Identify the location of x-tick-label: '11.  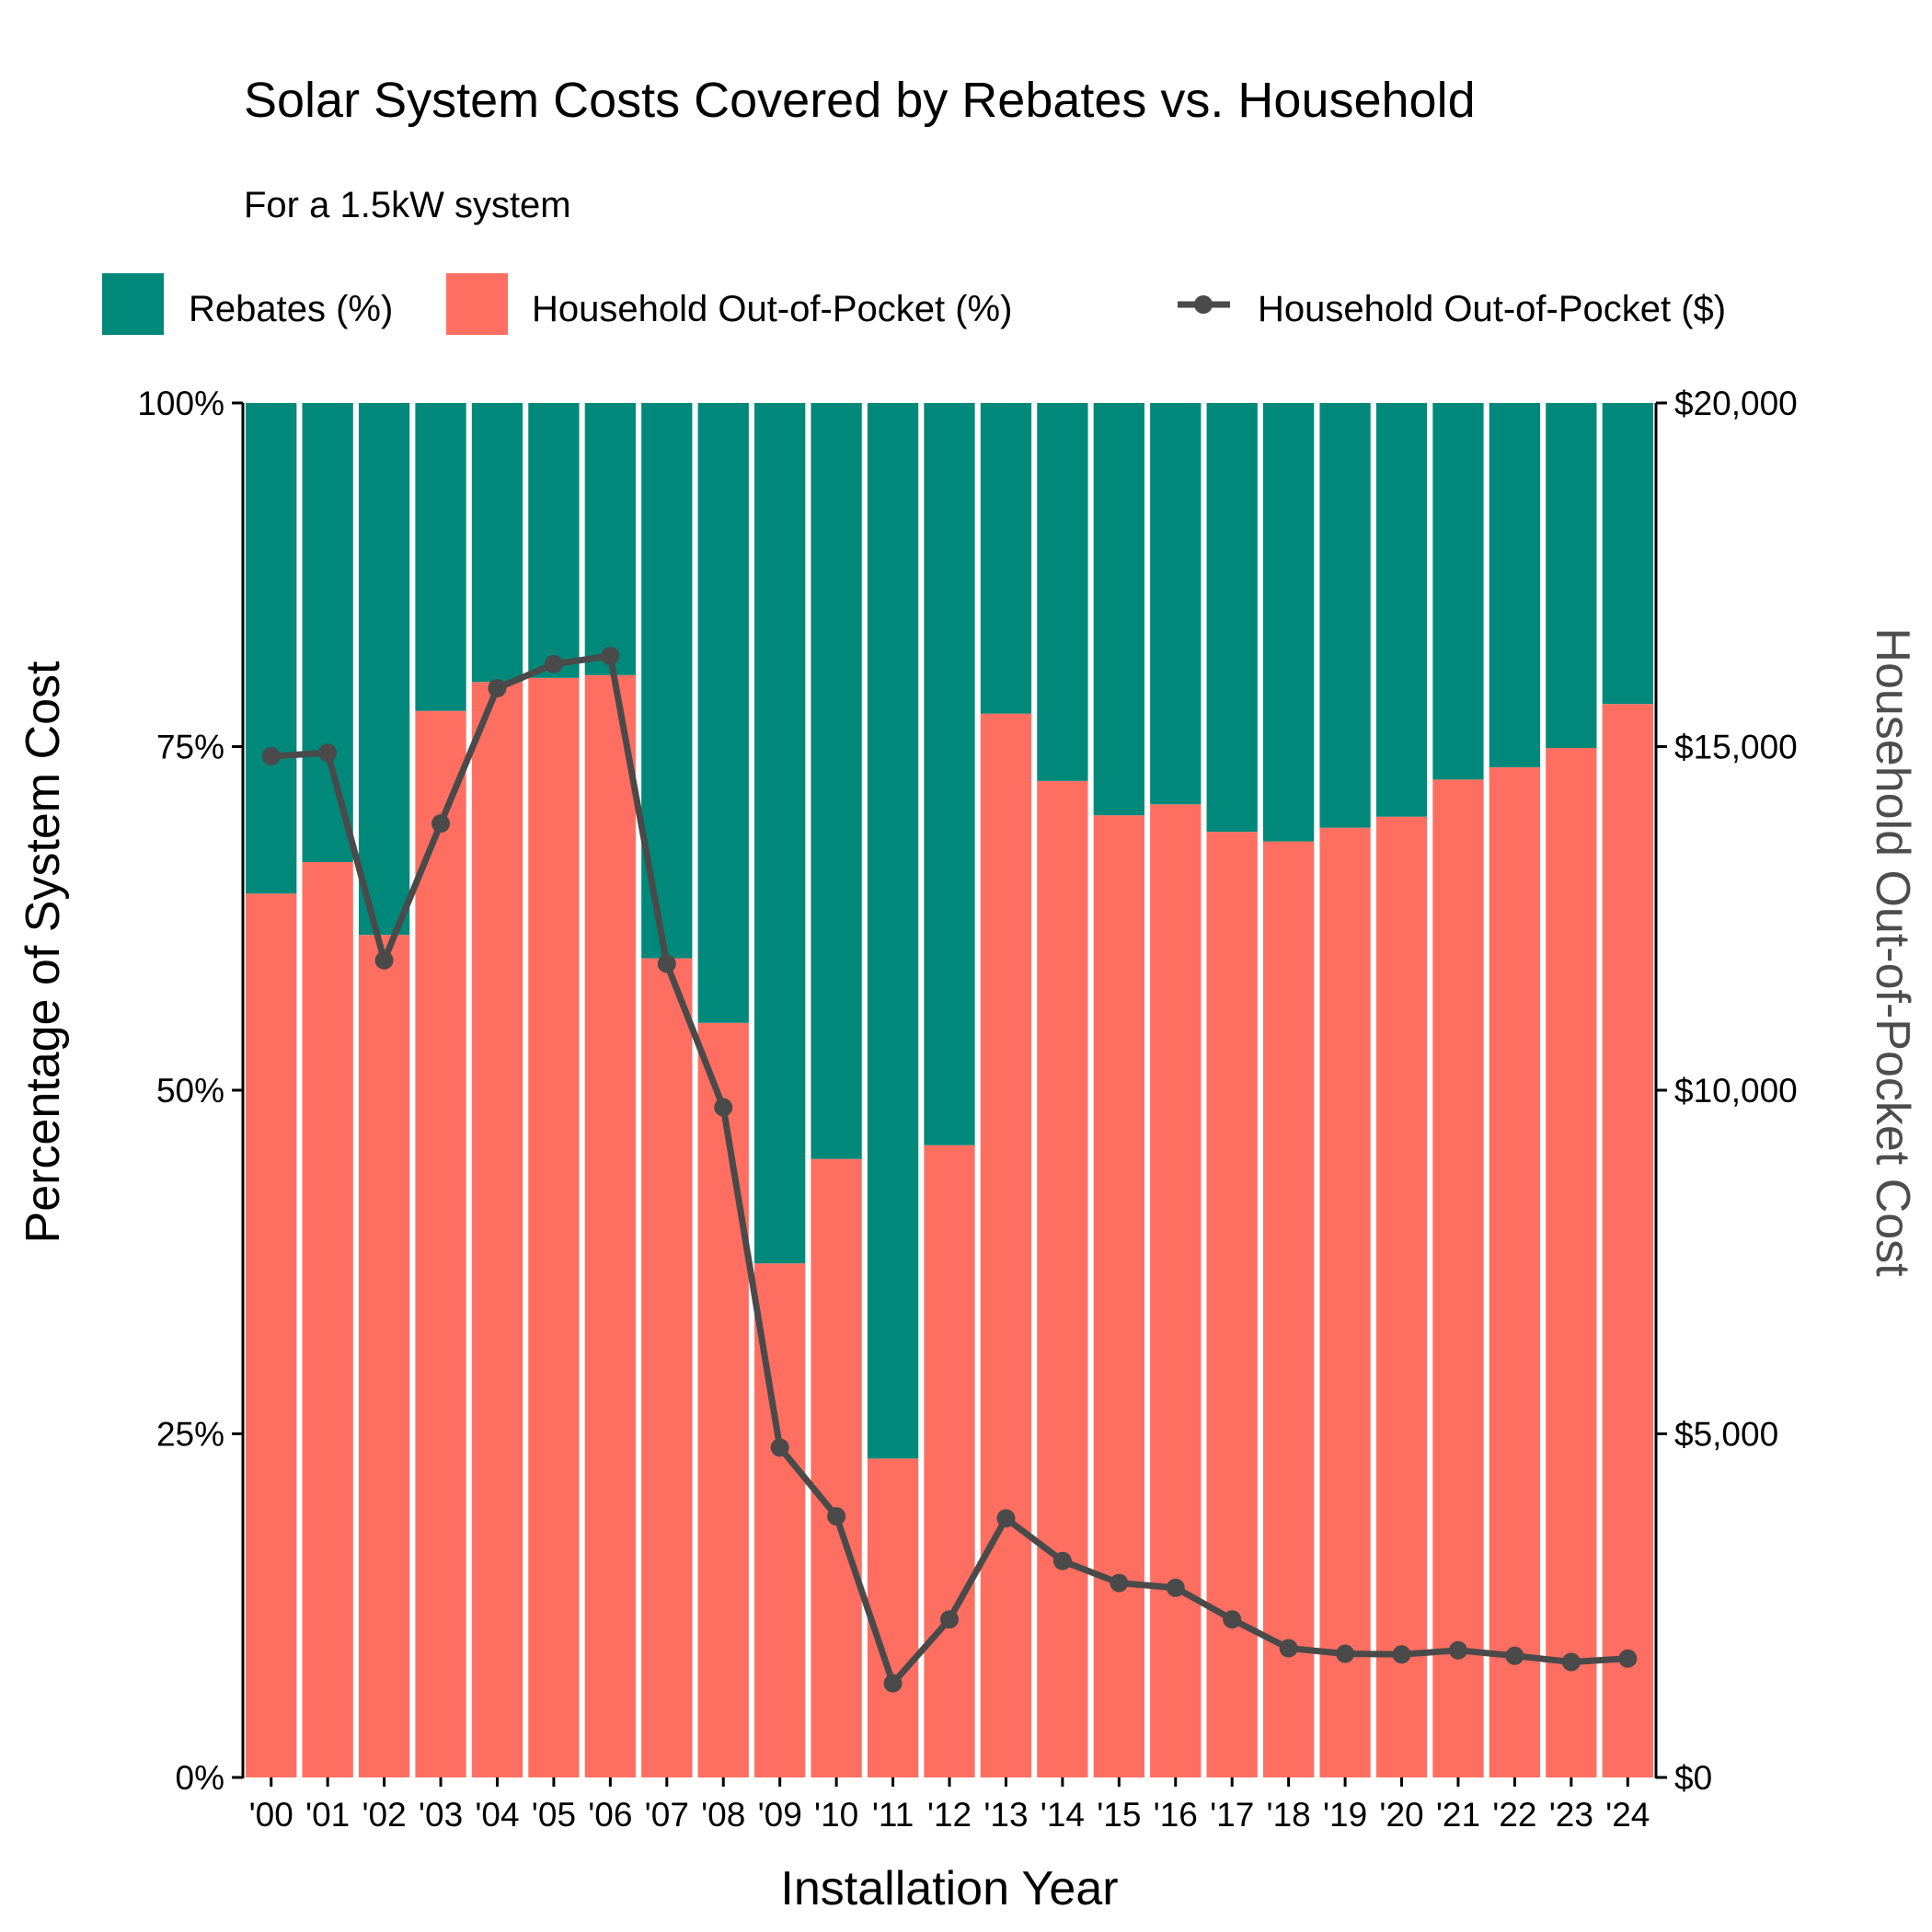
(893, 1815).